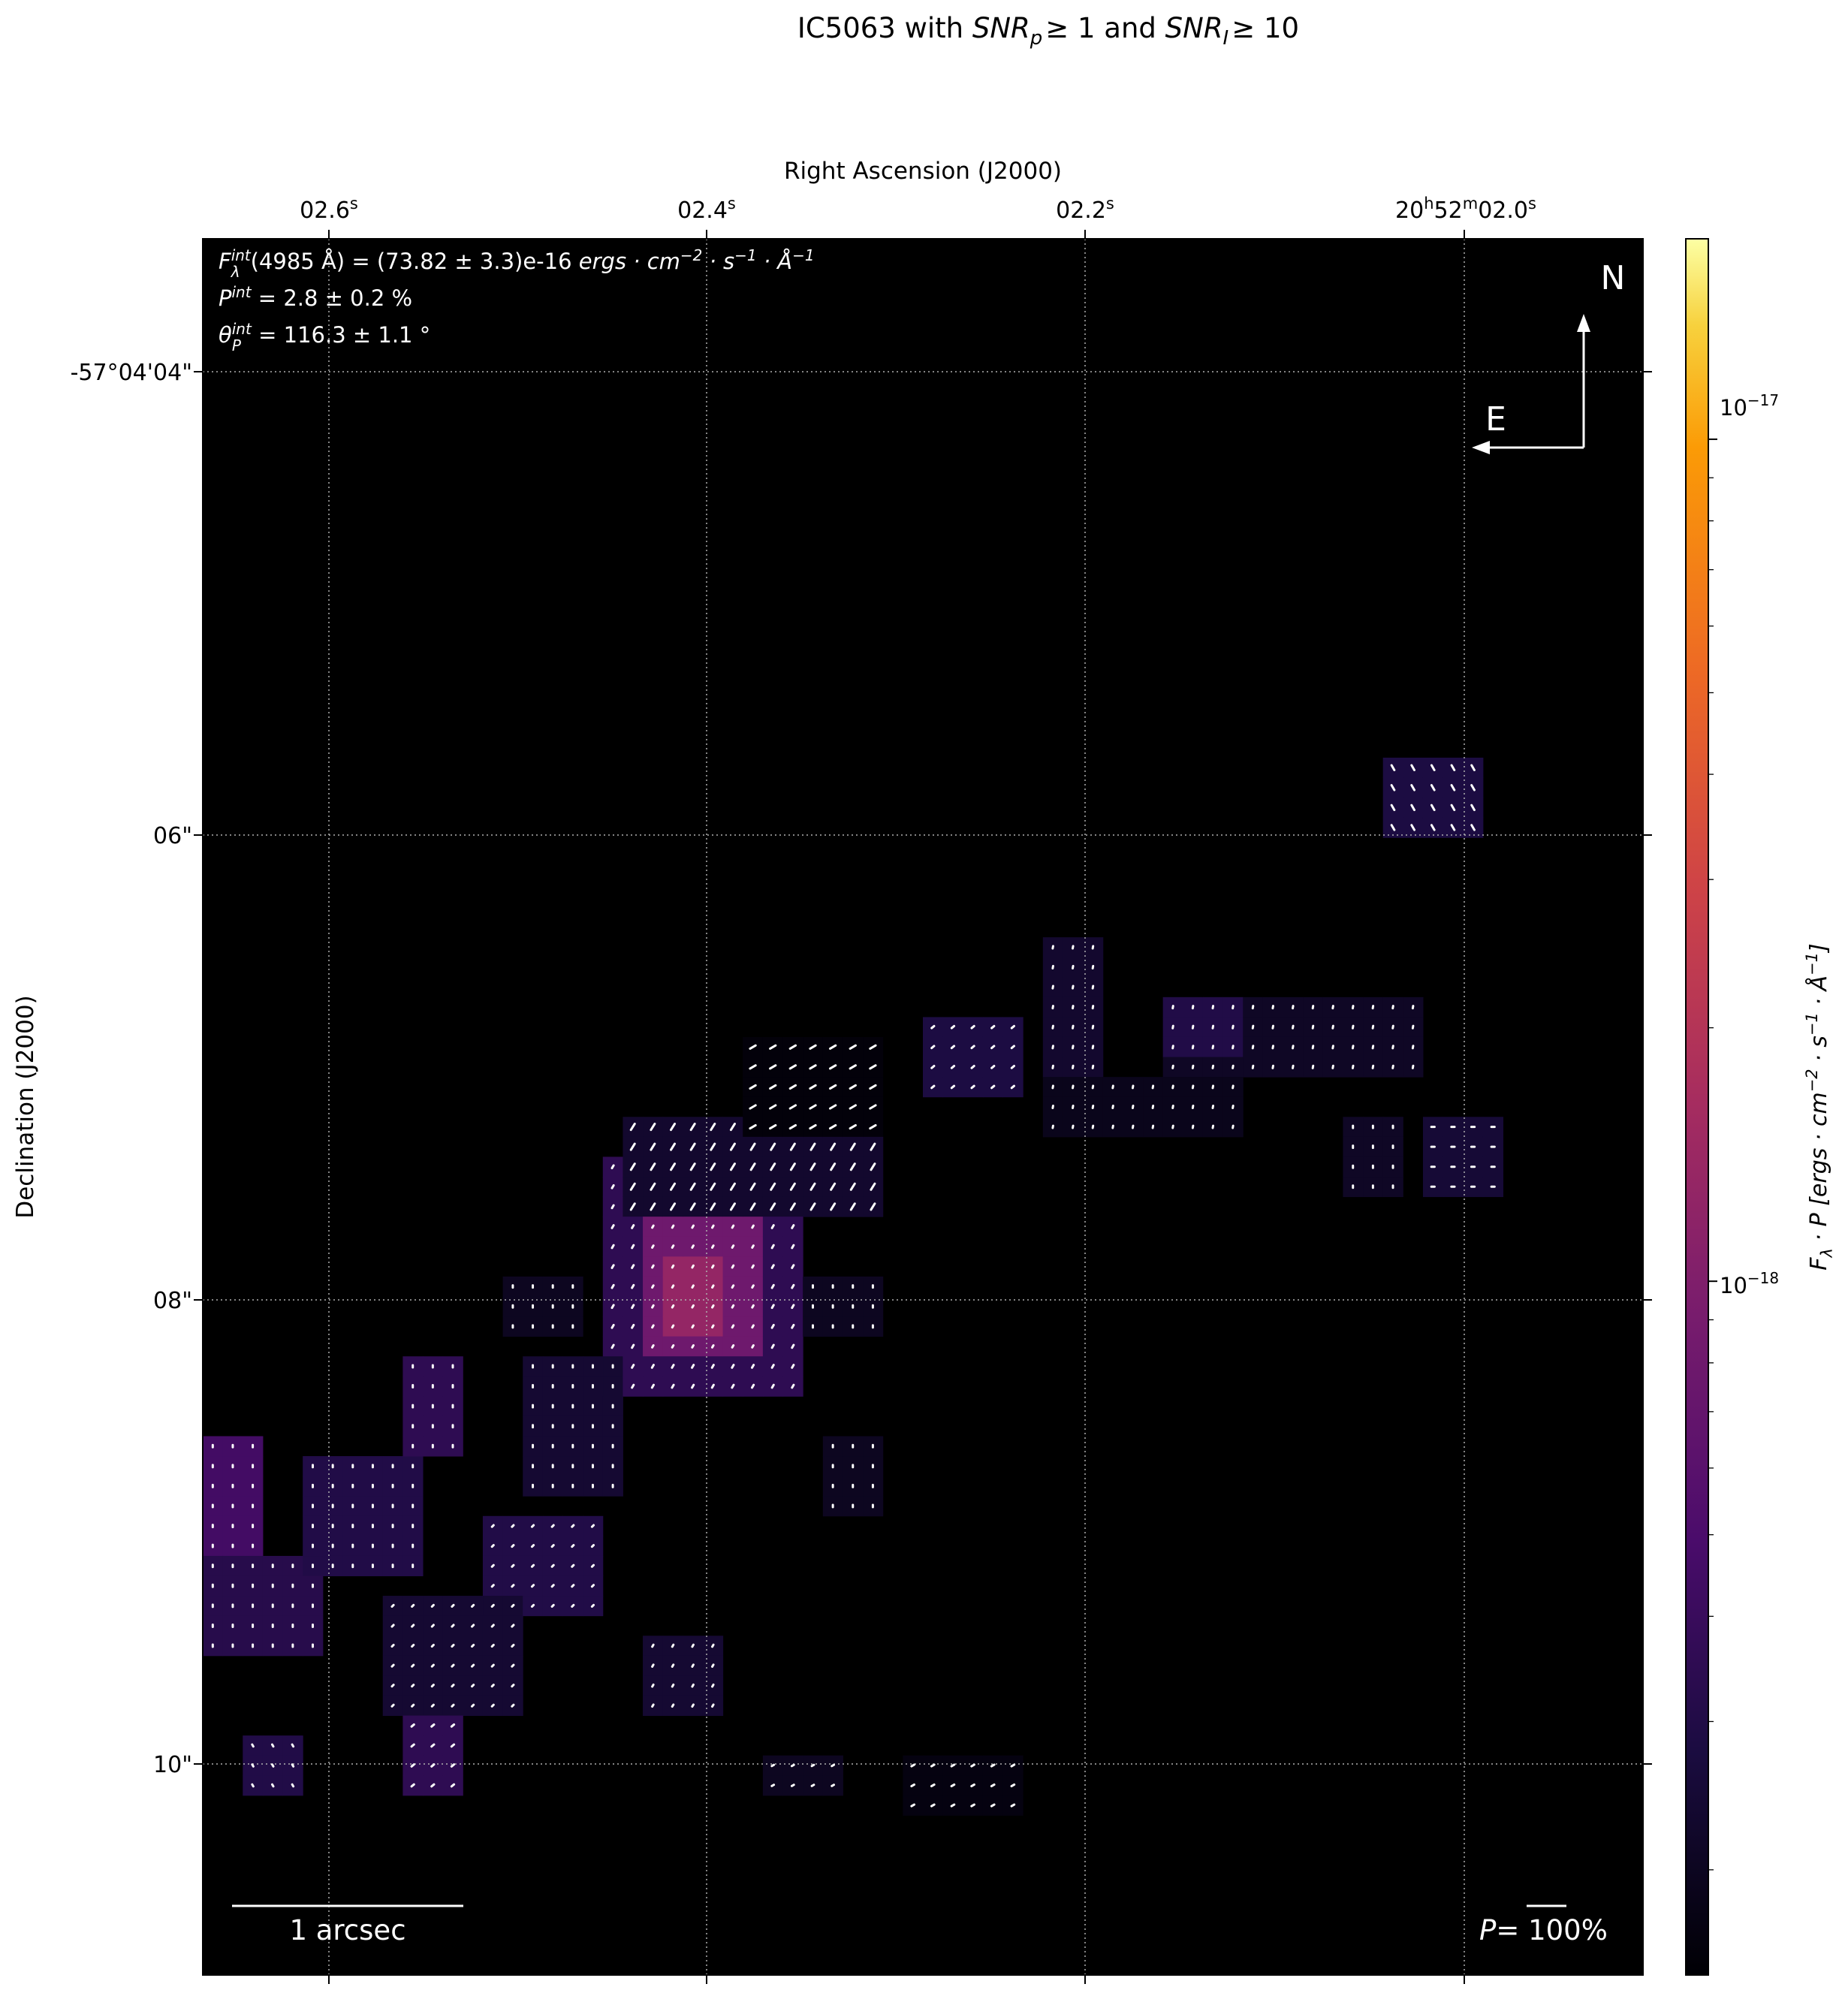 Image resolution: width=1848 pixels, height=1990 pixels. What do you see at coordinates (1048, 31) in the screenshot?
I see `chart-title: IC5063 with SNRp ≥ 1 and SNRI ≥ 10` at bounding box center [1048, 31].